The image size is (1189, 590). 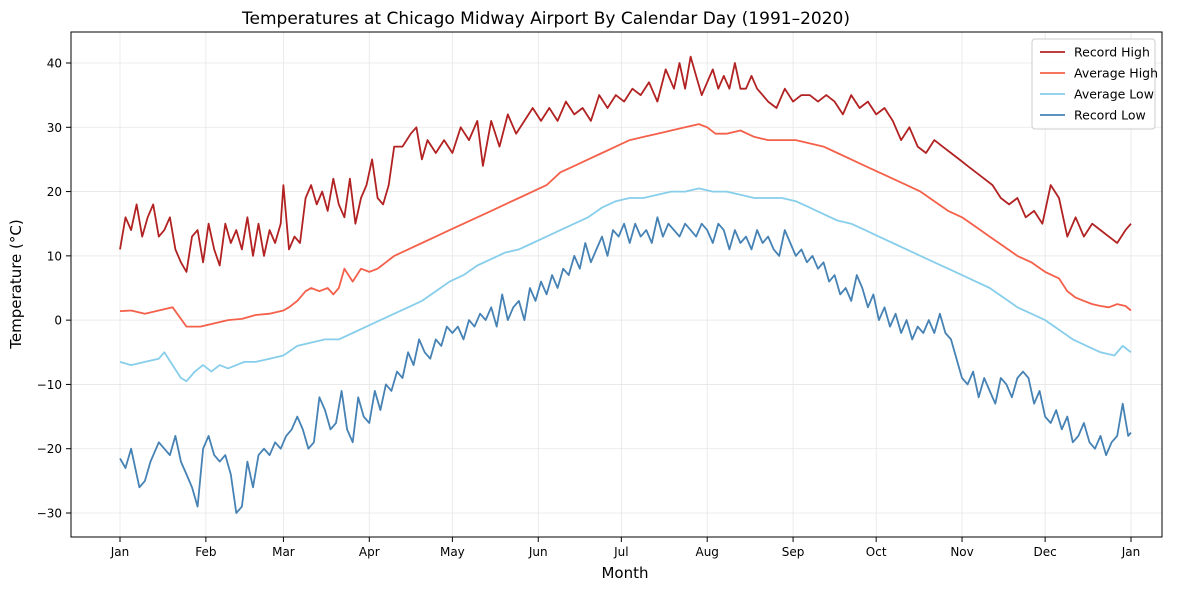 I want to click on legend-label-average-low: Average Low, so click(x=1114, y=94).